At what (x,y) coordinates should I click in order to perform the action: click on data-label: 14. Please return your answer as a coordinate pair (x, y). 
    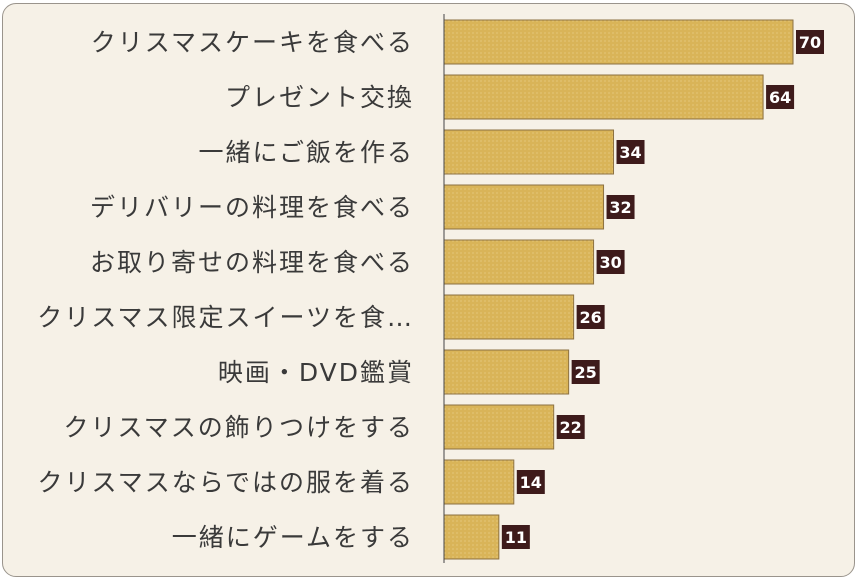
    Looking at the image, I should click on (531, 482).